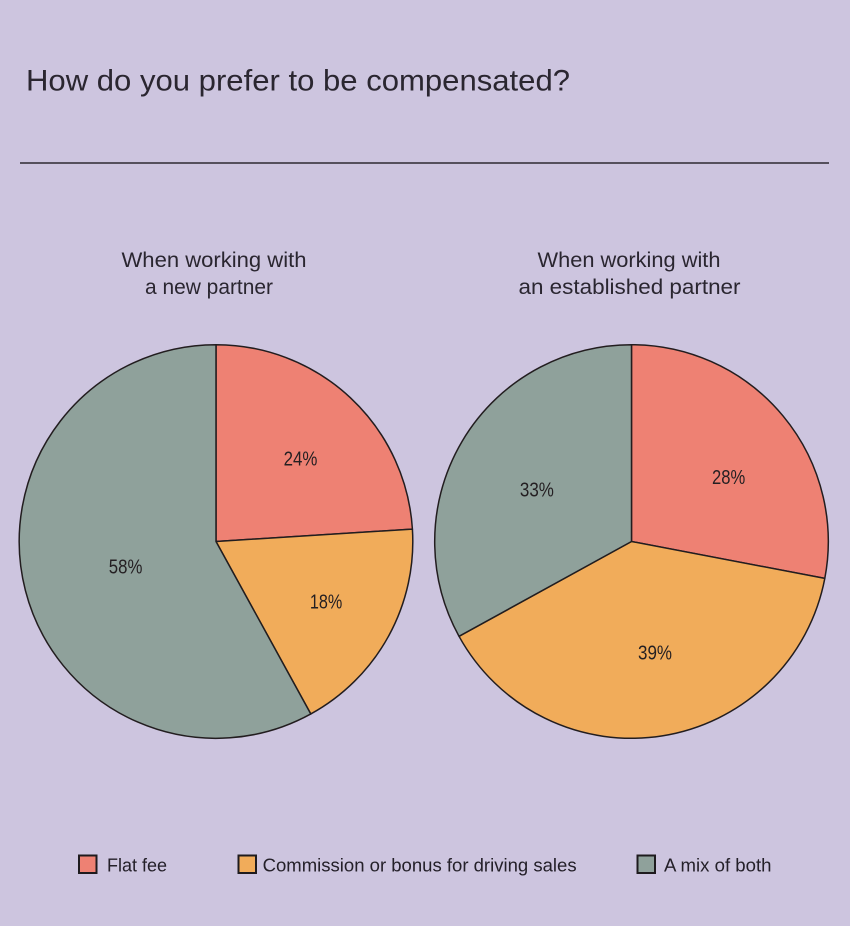 This screenshot has height=926, width=850. Describe the element at coordinates (655, 654) in the screenshot. I see `svg-text: 39%` at that location.